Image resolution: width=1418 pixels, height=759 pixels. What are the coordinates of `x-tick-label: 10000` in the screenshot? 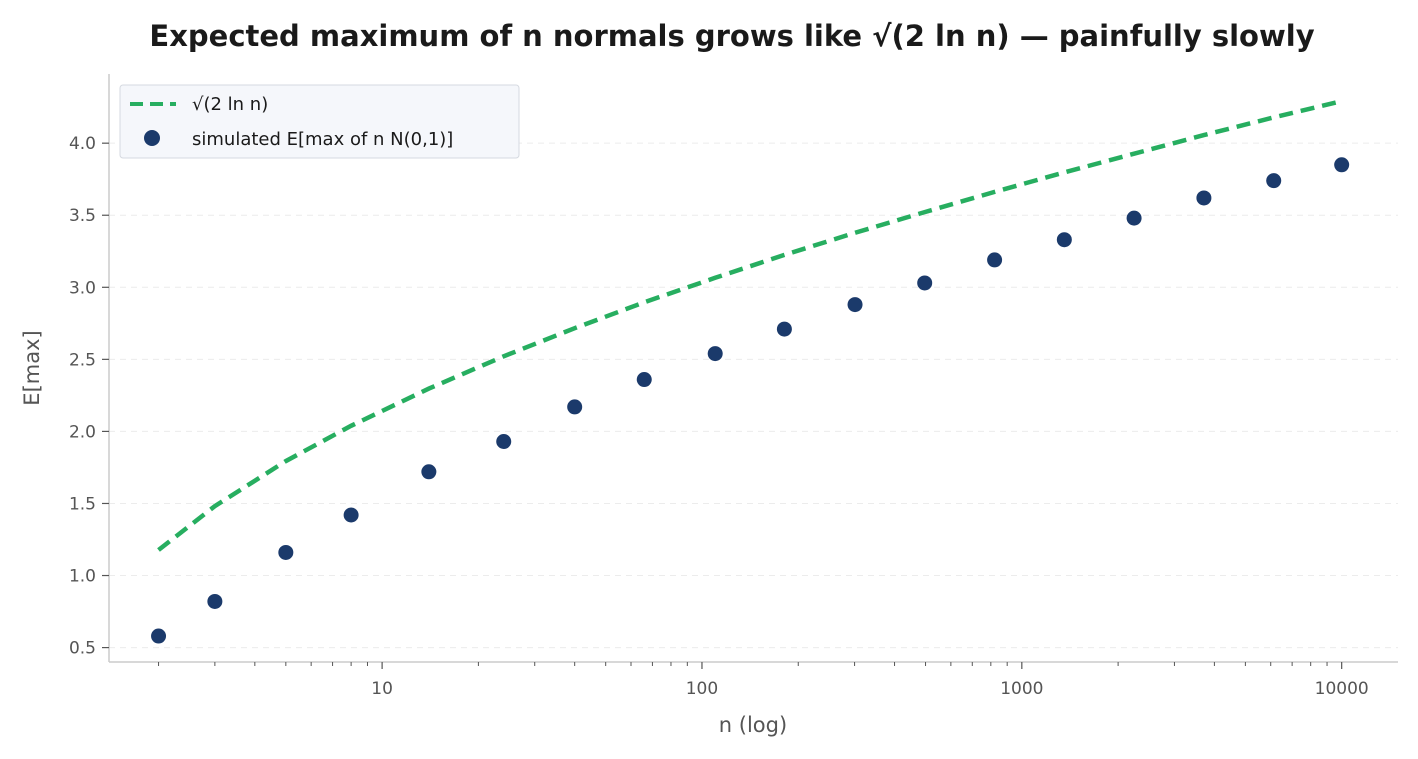 It's located at (1342, 689).